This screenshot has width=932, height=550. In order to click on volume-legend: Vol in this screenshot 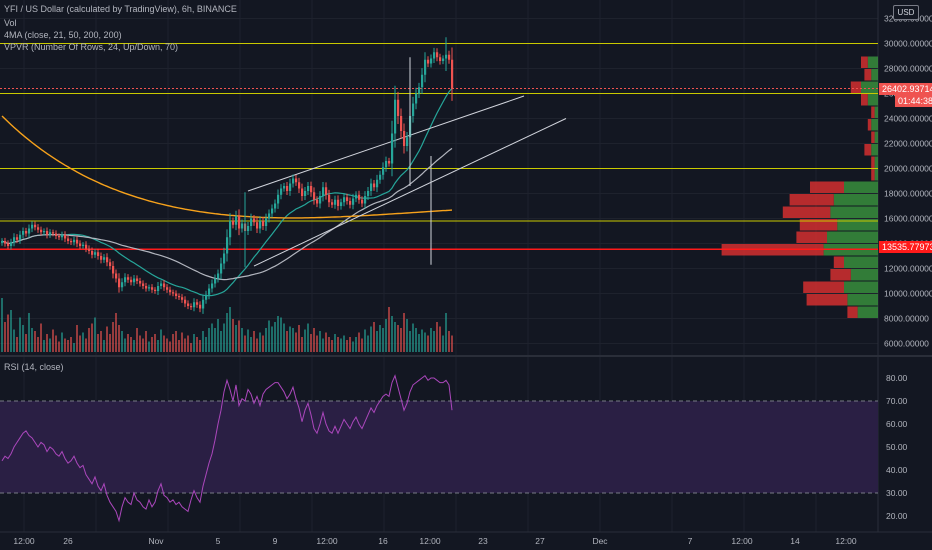, I will do `click(10, 23)`.